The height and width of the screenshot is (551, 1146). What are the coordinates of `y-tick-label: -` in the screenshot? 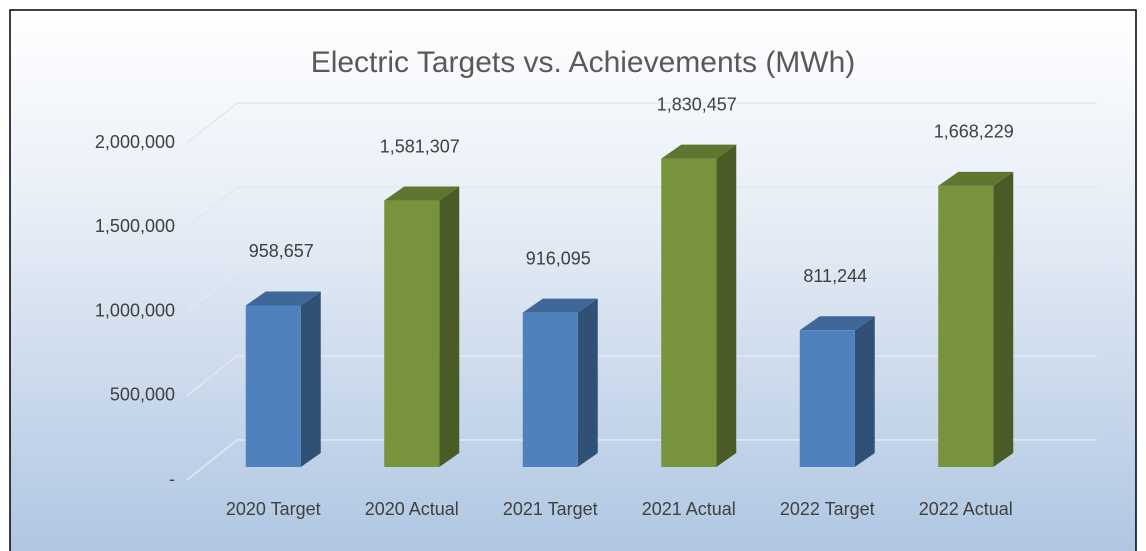 It's located at (172, 479).